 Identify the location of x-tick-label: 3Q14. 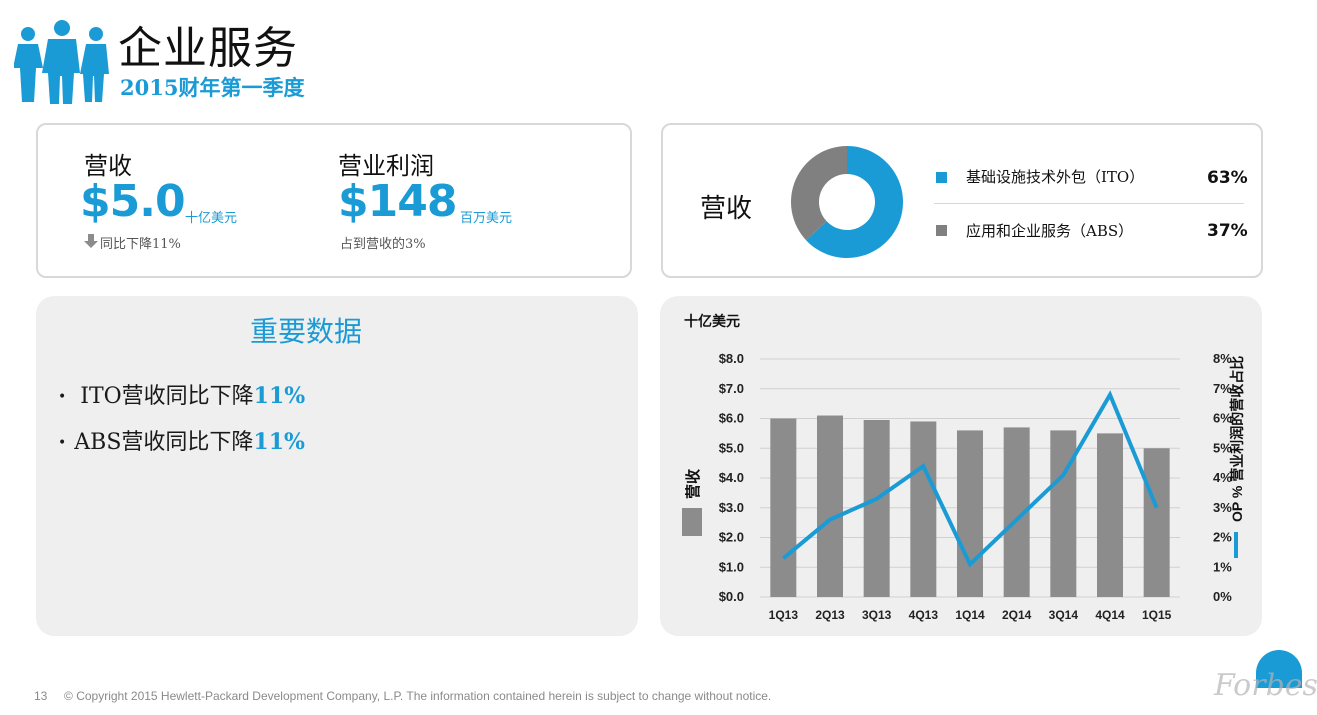
(1064, 615).